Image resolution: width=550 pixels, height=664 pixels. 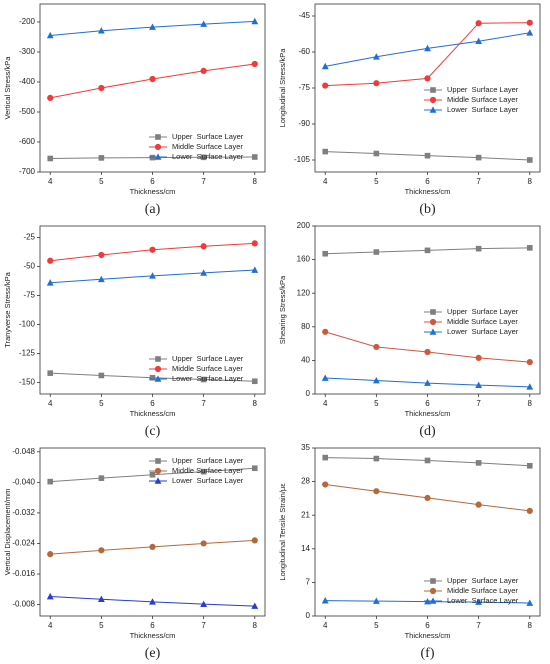 What do you see at coordinates (29, 295) in the screenshot?
I see `y-tick-label: -75` at bounding box center [29, 295].